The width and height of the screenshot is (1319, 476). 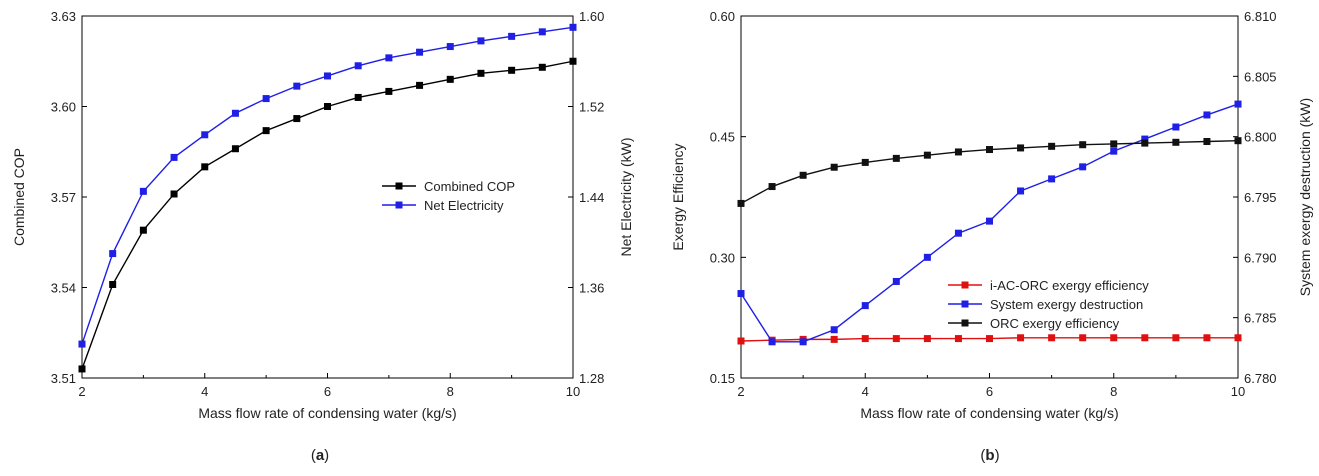 I want to click on y-right-tick-label: 6.795, so click(x=1260, y=197).